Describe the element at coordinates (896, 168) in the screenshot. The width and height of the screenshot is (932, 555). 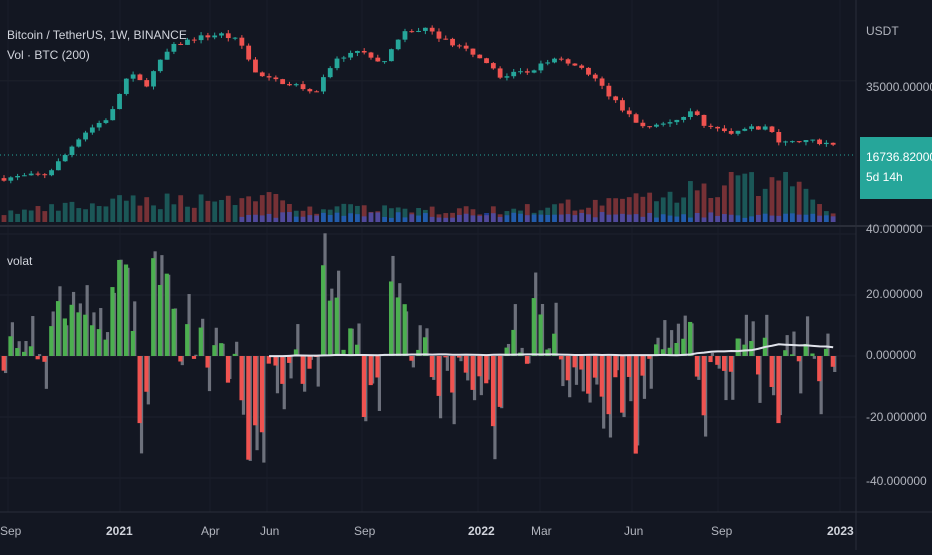
I see `last-price-tag: 16736.820000 5d 14h` at that location.